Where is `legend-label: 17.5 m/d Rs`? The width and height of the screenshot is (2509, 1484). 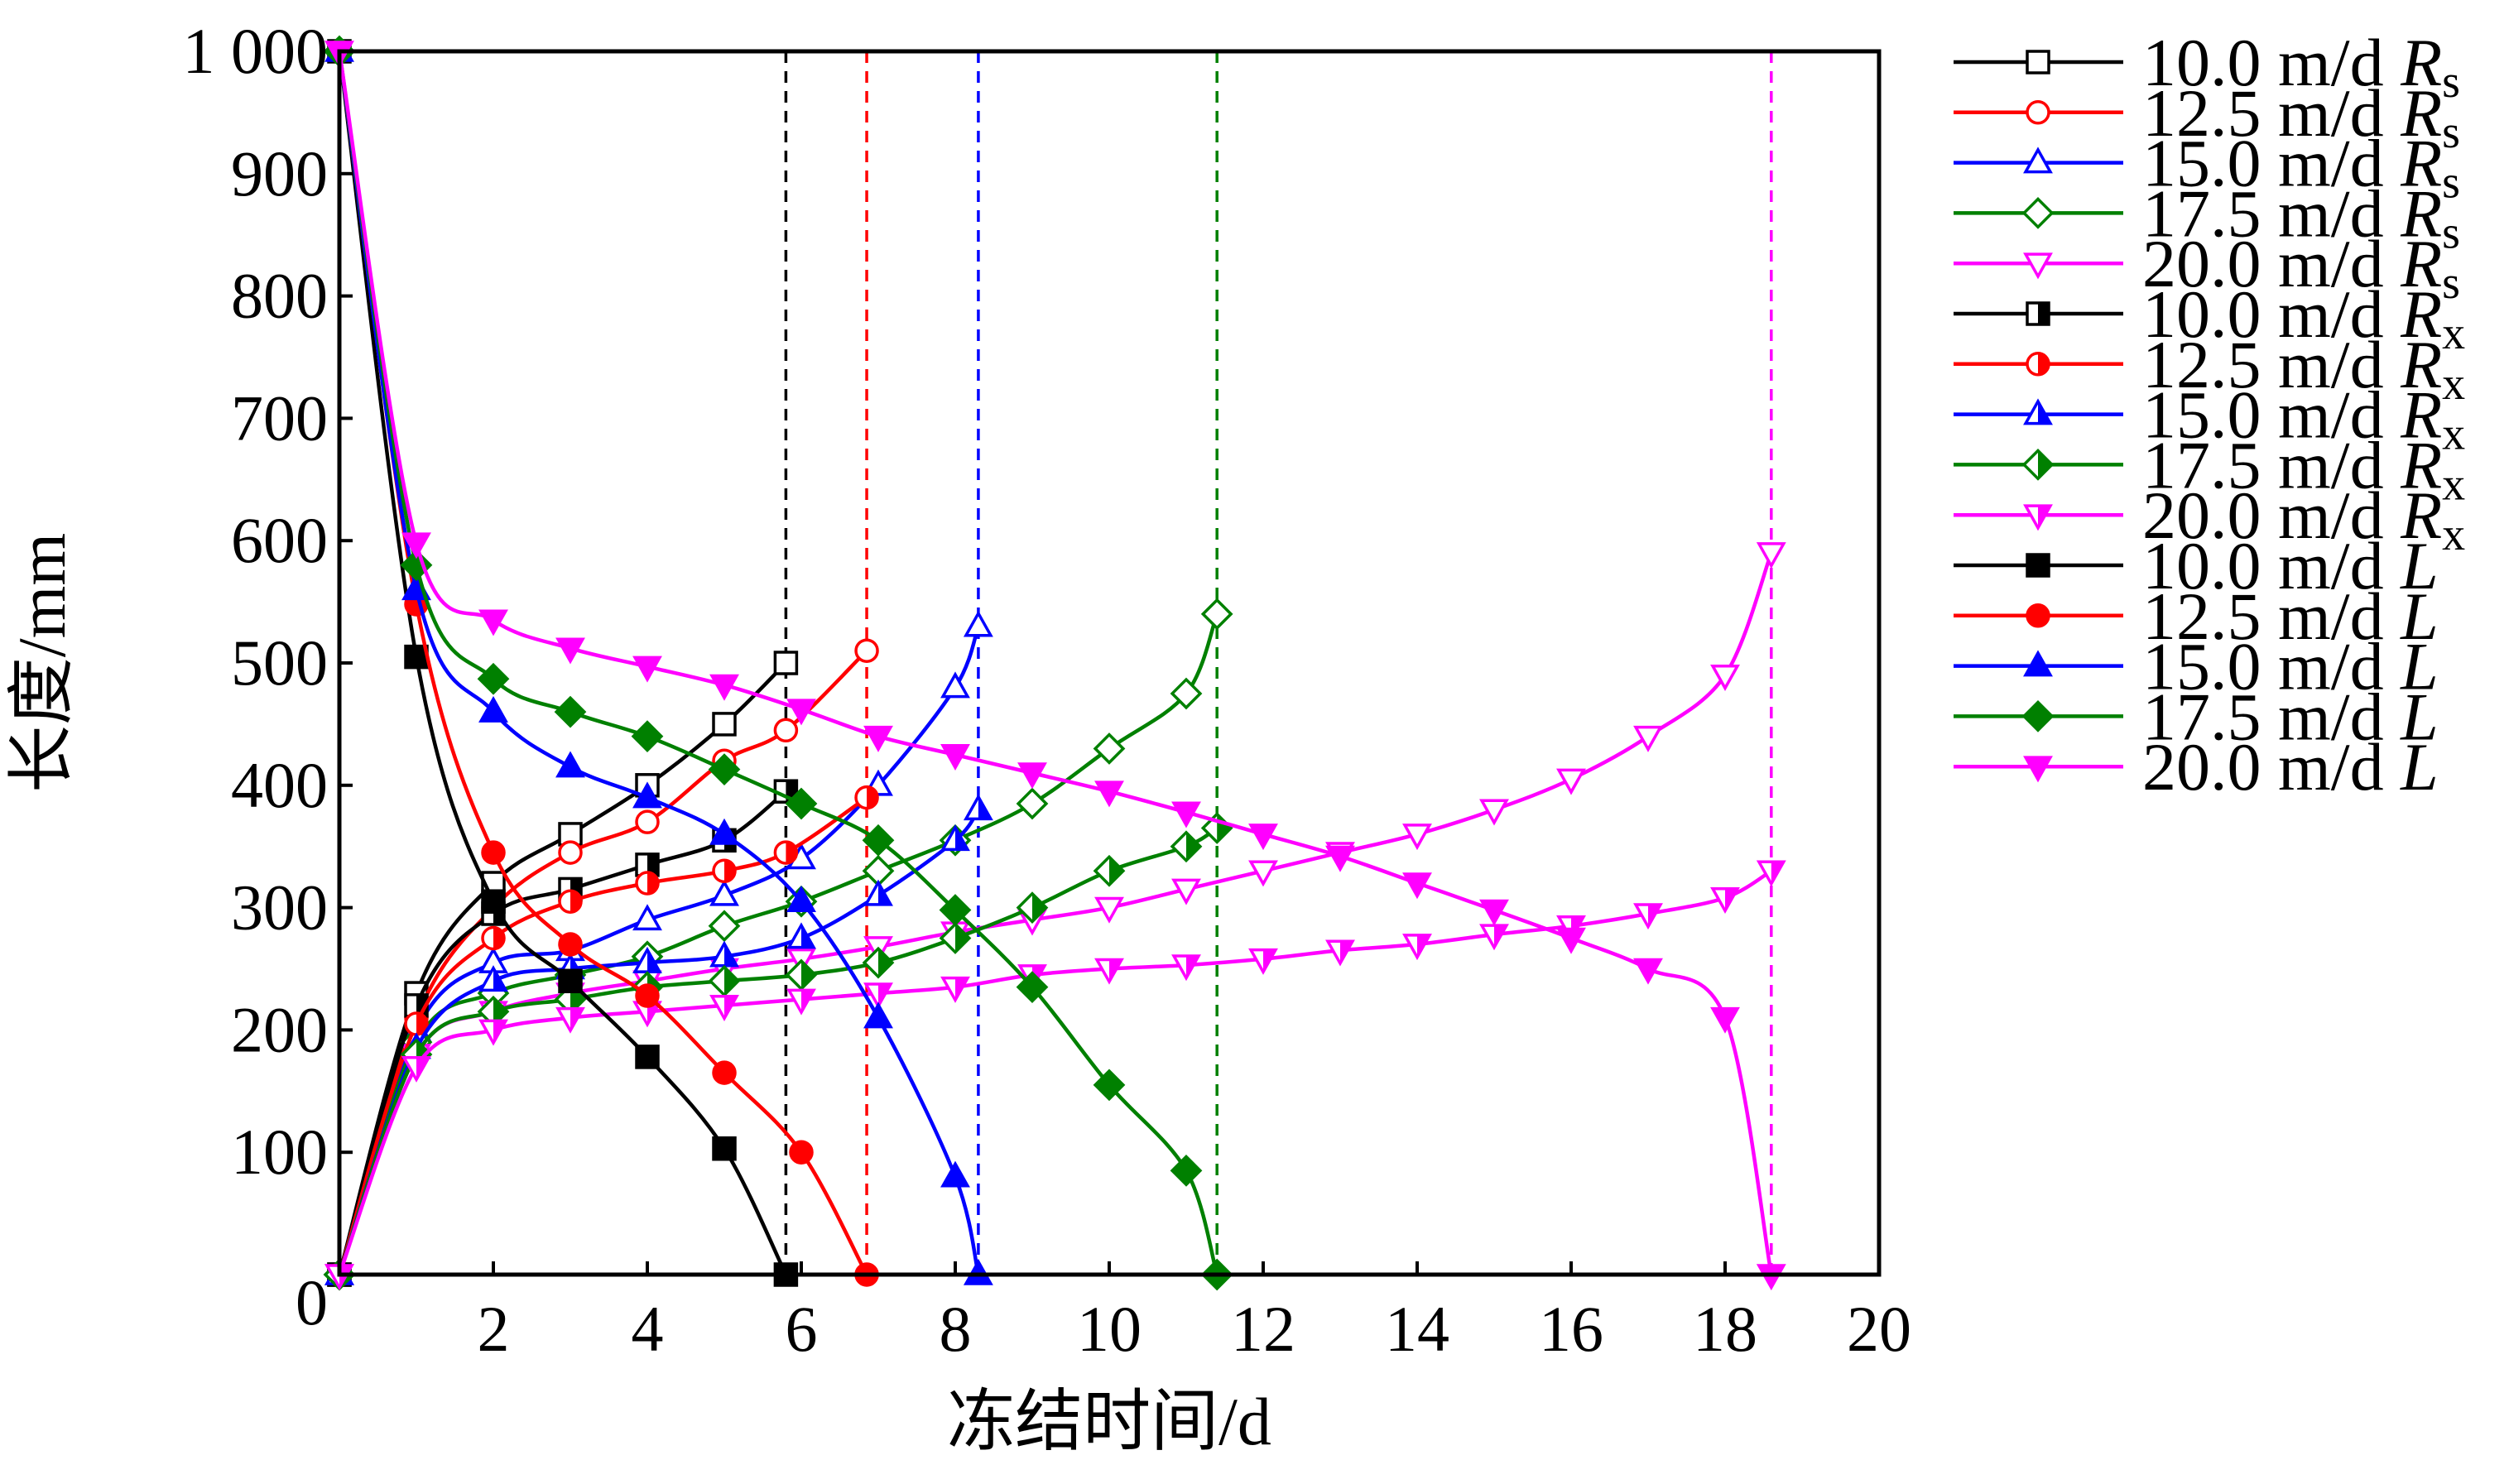
legend-label: 17.5 m/d Rs is located at coordinates (2301, 216).